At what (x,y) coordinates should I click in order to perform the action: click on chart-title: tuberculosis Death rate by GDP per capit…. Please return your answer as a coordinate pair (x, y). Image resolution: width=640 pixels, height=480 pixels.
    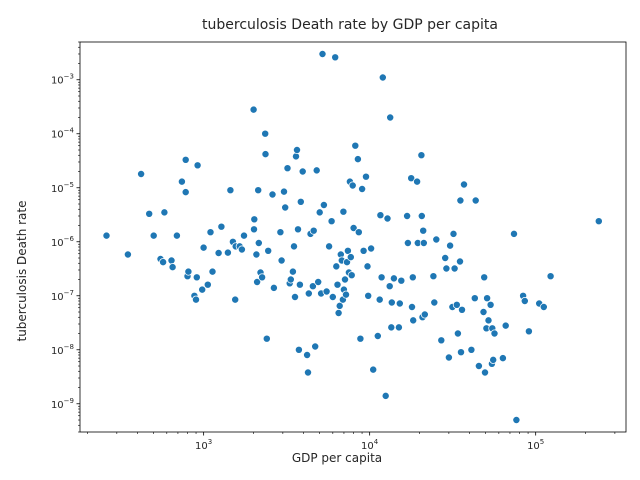
    Looking at the image, I should click on (350, 25).